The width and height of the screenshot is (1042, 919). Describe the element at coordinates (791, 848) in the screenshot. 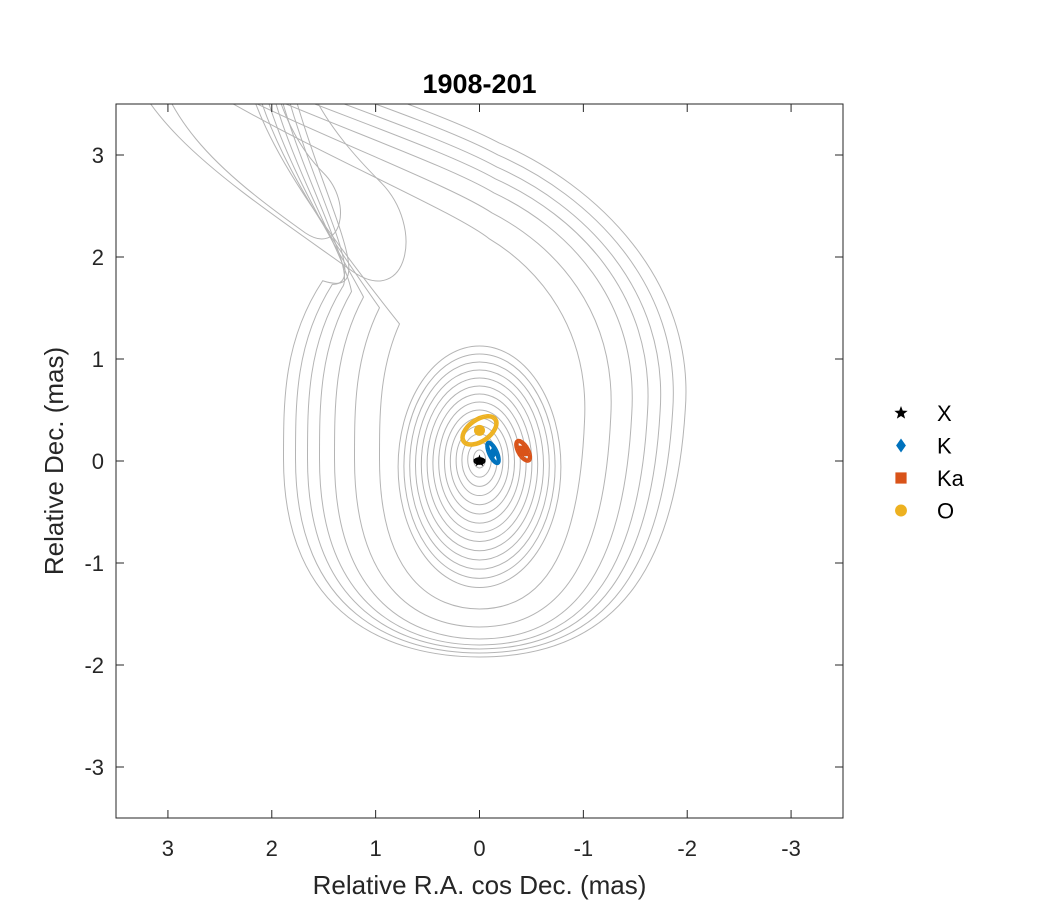

I see `x-tick-label: -3` at that location.